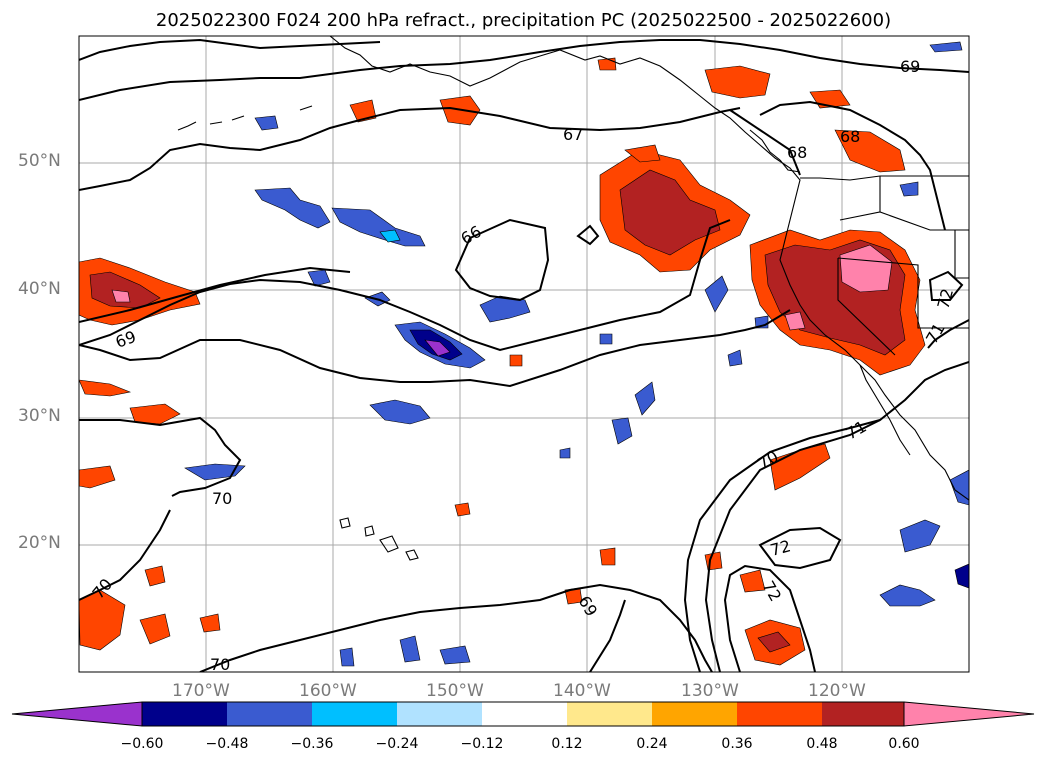 The width and height of the screenshot is (1047, 765). Describe the element at coordinates (39, 543) in the screenshot. I see `lat-label: 20°N` at that location.